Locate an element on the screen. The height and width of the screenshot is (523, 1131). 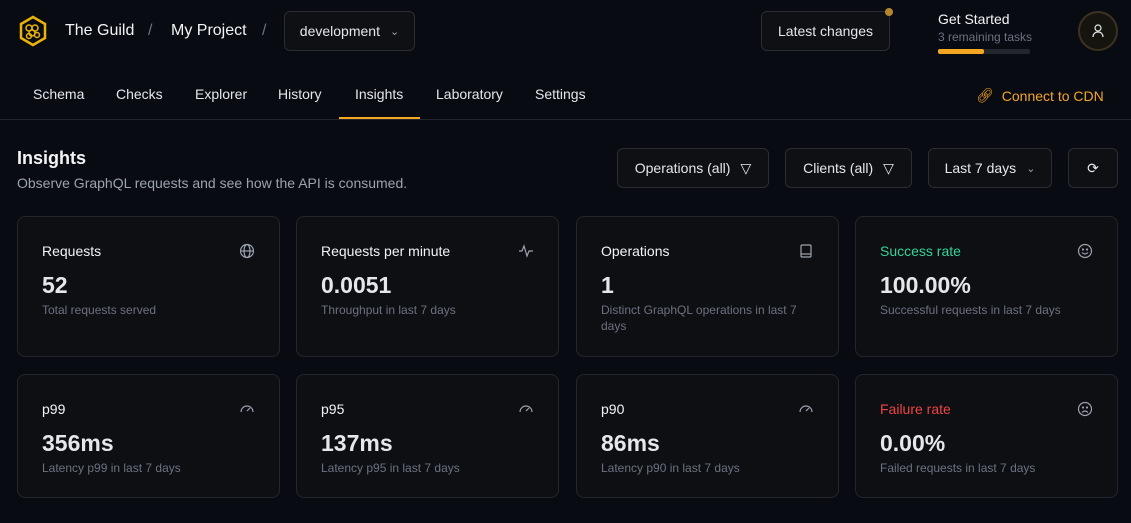
metric-title: Requests per minute is located at coordinates (386, 251).